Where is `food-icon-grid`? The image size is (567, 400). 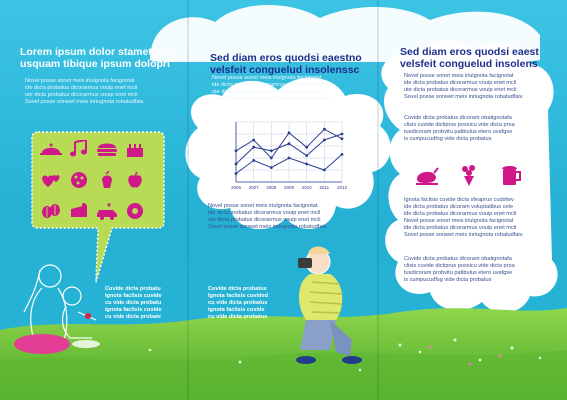
food-icon-grid is located at coordinates (94, 180).